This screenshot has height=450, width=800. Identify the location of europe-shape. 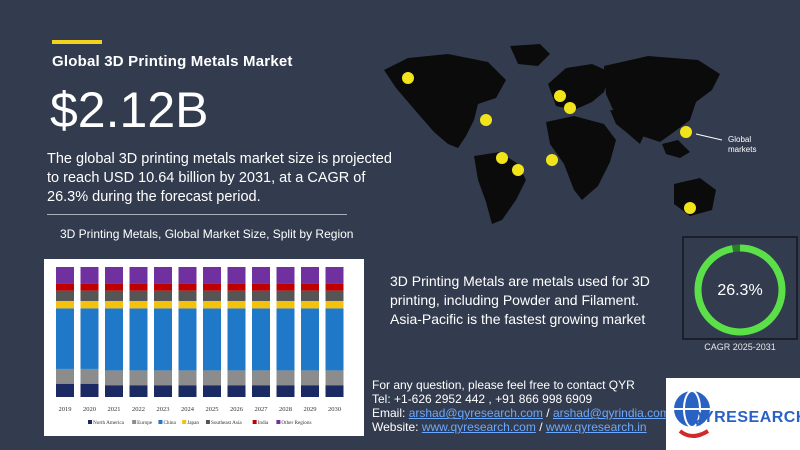
(579, 87).